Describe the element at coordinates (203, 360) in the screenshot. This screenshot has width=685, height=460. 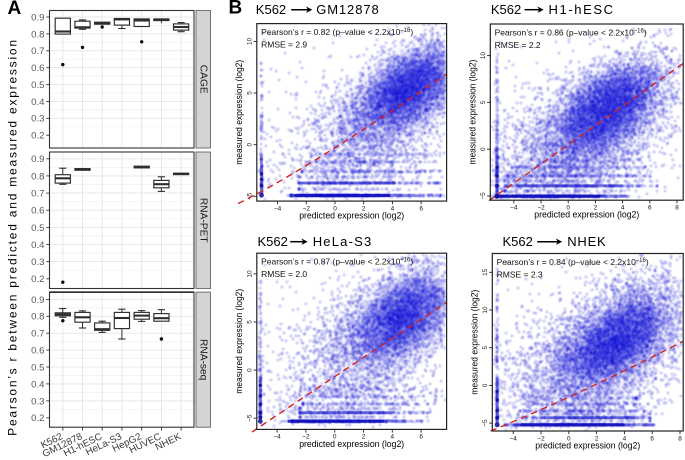
I see `svg-text: RNA-seq` at that location.